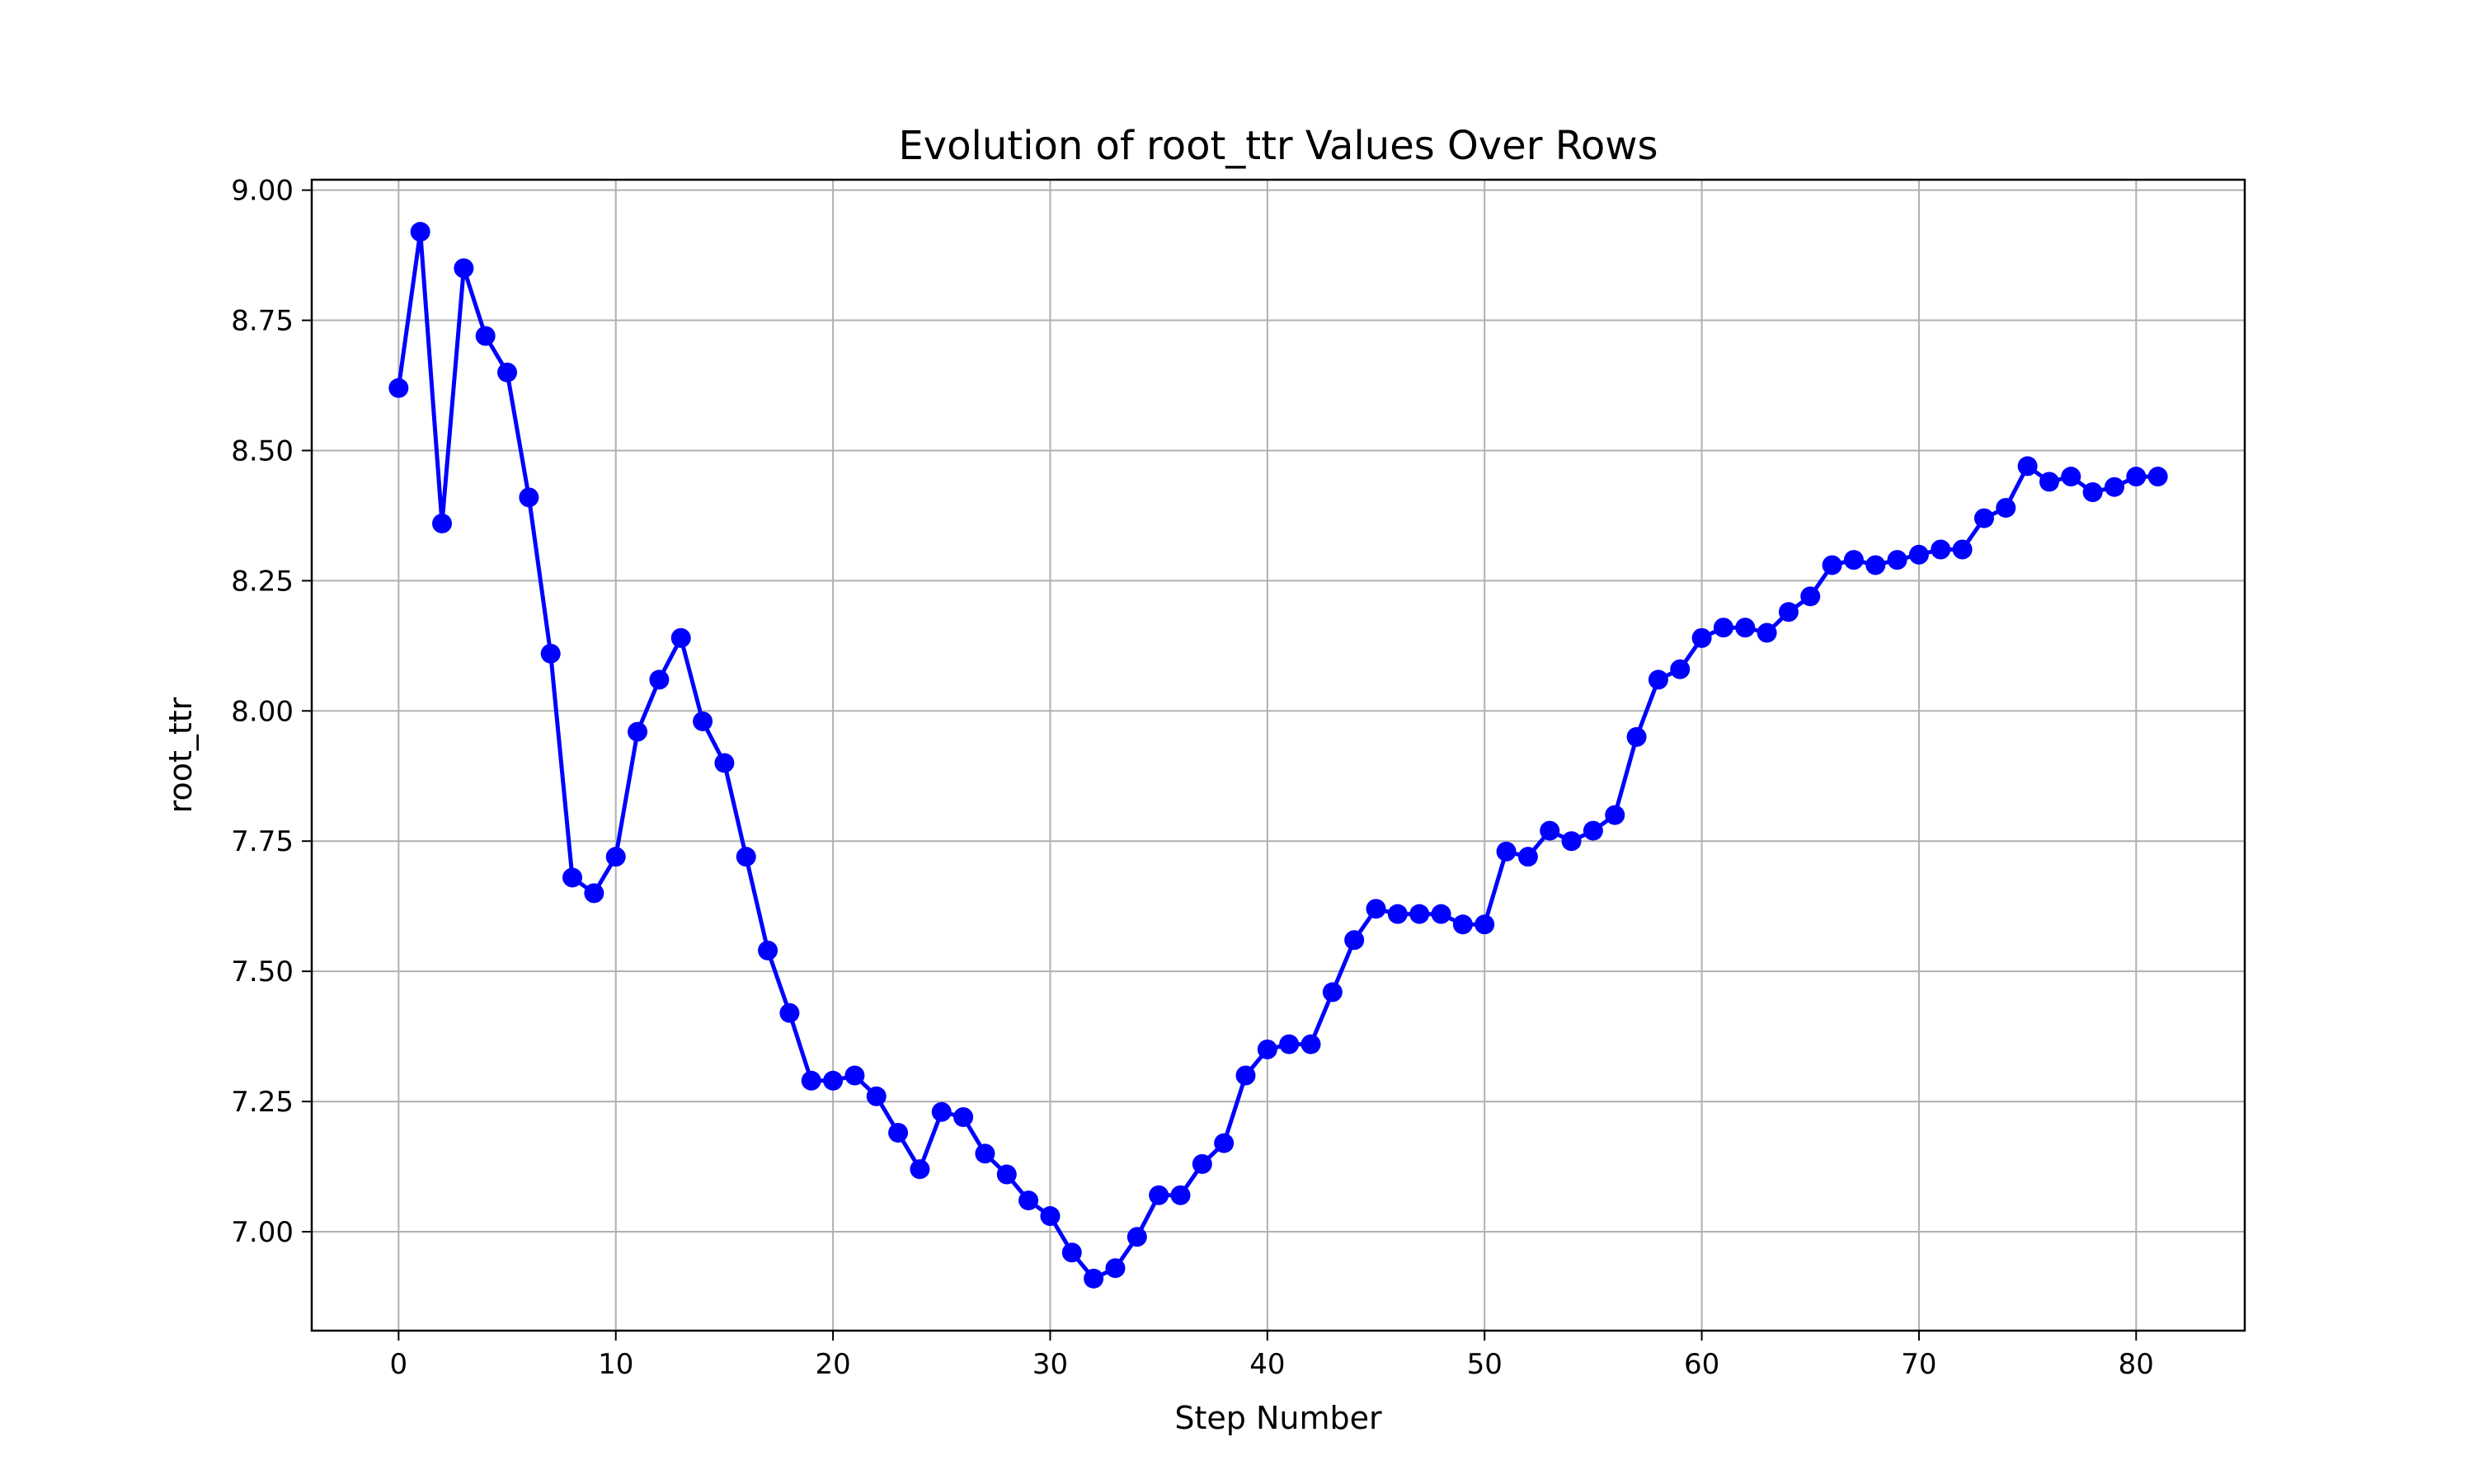  What do you see at coordinates (262, 191) in the screenshot?
I see `y-tick-label: 9.00` at bounding box center [262, 191].